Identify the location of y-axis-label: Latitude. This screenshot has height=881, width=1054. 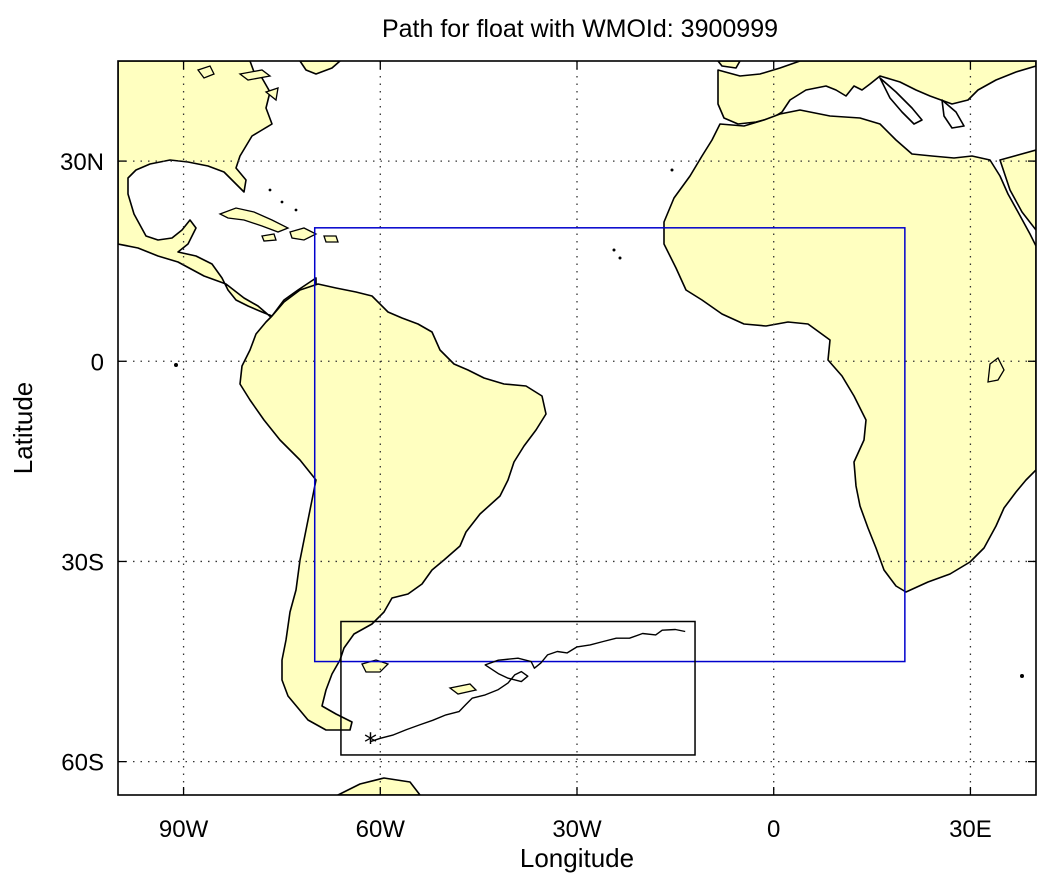
(23, 428).